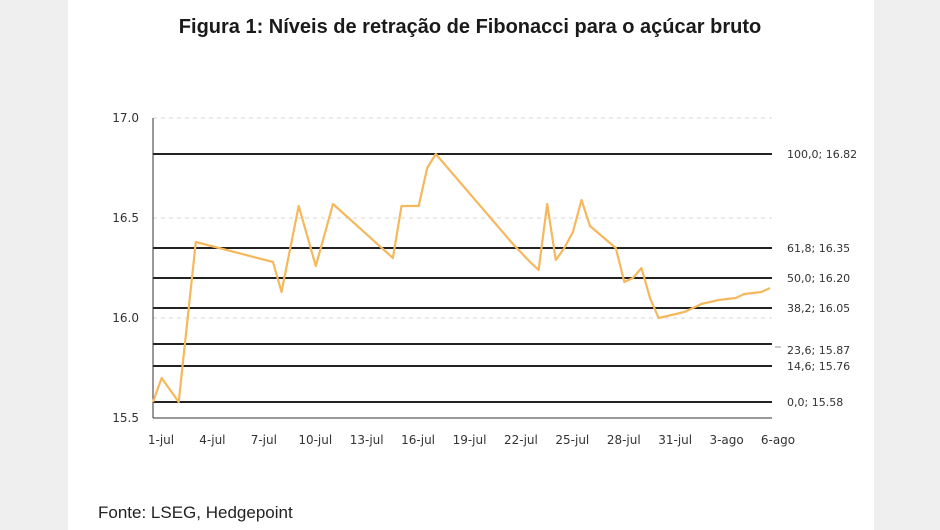 The image size is (940, 530). I want to click on x-tick-label: 19-jul, so click(470, 440).